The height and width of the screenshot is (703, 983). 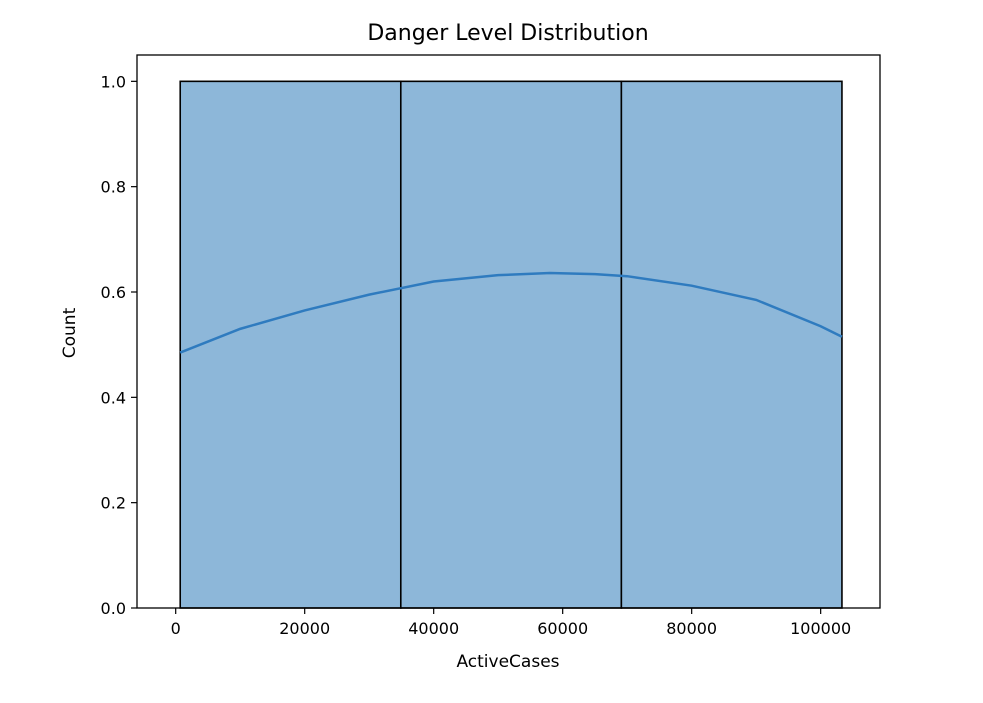 What do you see at coordinates (507, 662) in the screenshot?
I see `x-axis-label: ActiveCases` at bounding box center [507, 662].